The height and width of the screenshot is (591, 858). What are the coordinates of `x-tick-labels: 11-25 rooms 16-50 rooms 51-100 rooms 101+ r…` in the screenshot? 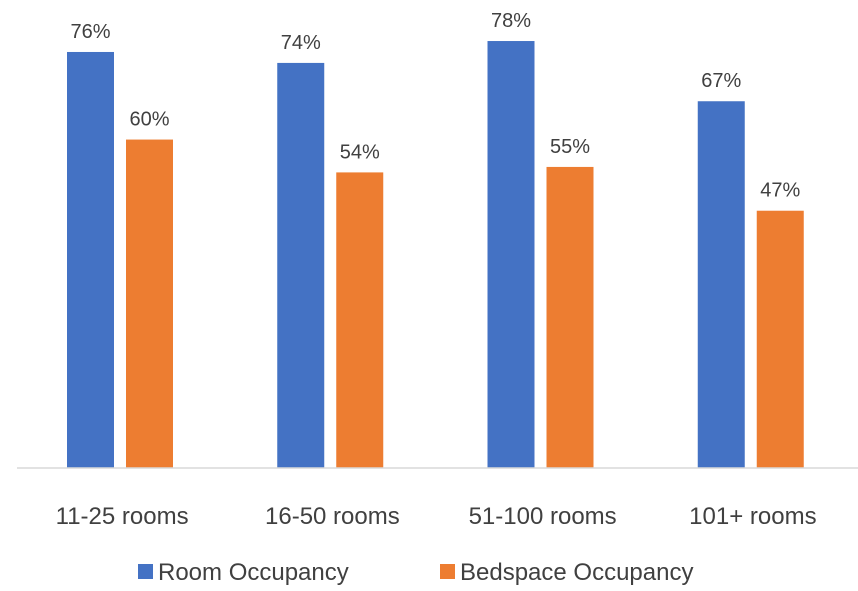 It's located at (436, 516).